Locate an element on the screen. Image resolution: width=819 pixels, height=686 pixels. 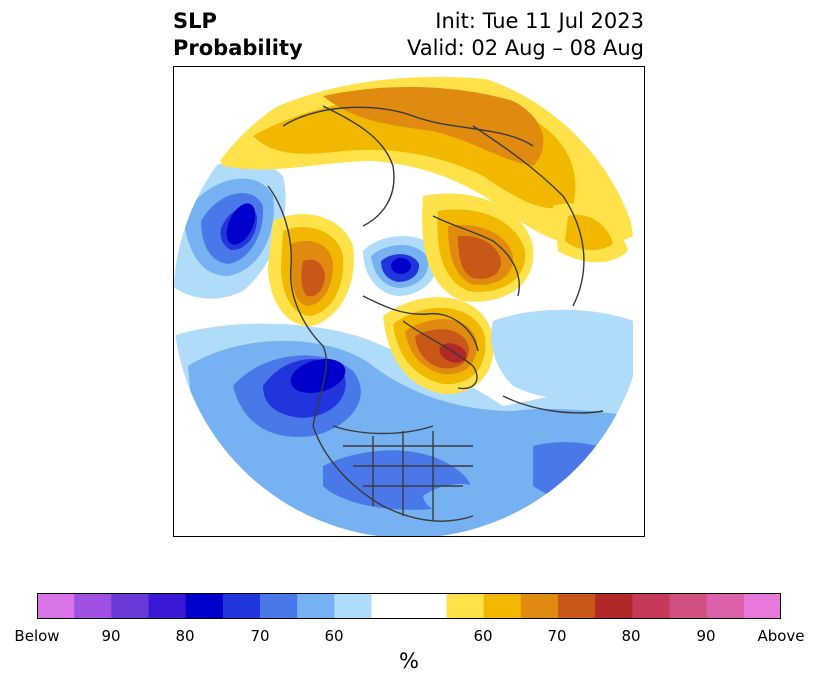
init-date: Init: Tue 11 Jul 2023 is located at coordinates (539, 21).